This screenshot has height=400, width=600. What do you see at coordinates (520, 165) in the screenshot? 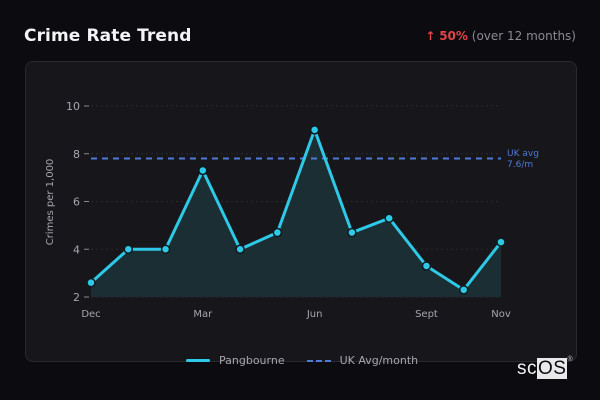
I see `uk-avg-annotation-line2: 7.6/m` at bounding box center [520, 165].